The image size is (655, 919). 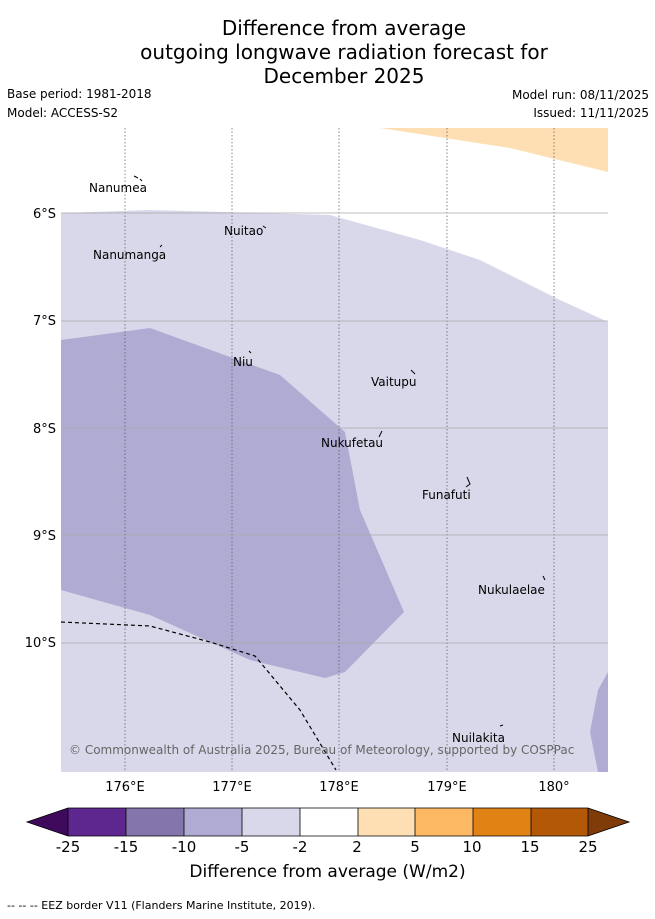 What do you see at coordinates (446, 495) in the screenshot?
I see `island-label: Funafuti` at bounding box center [446, 495].